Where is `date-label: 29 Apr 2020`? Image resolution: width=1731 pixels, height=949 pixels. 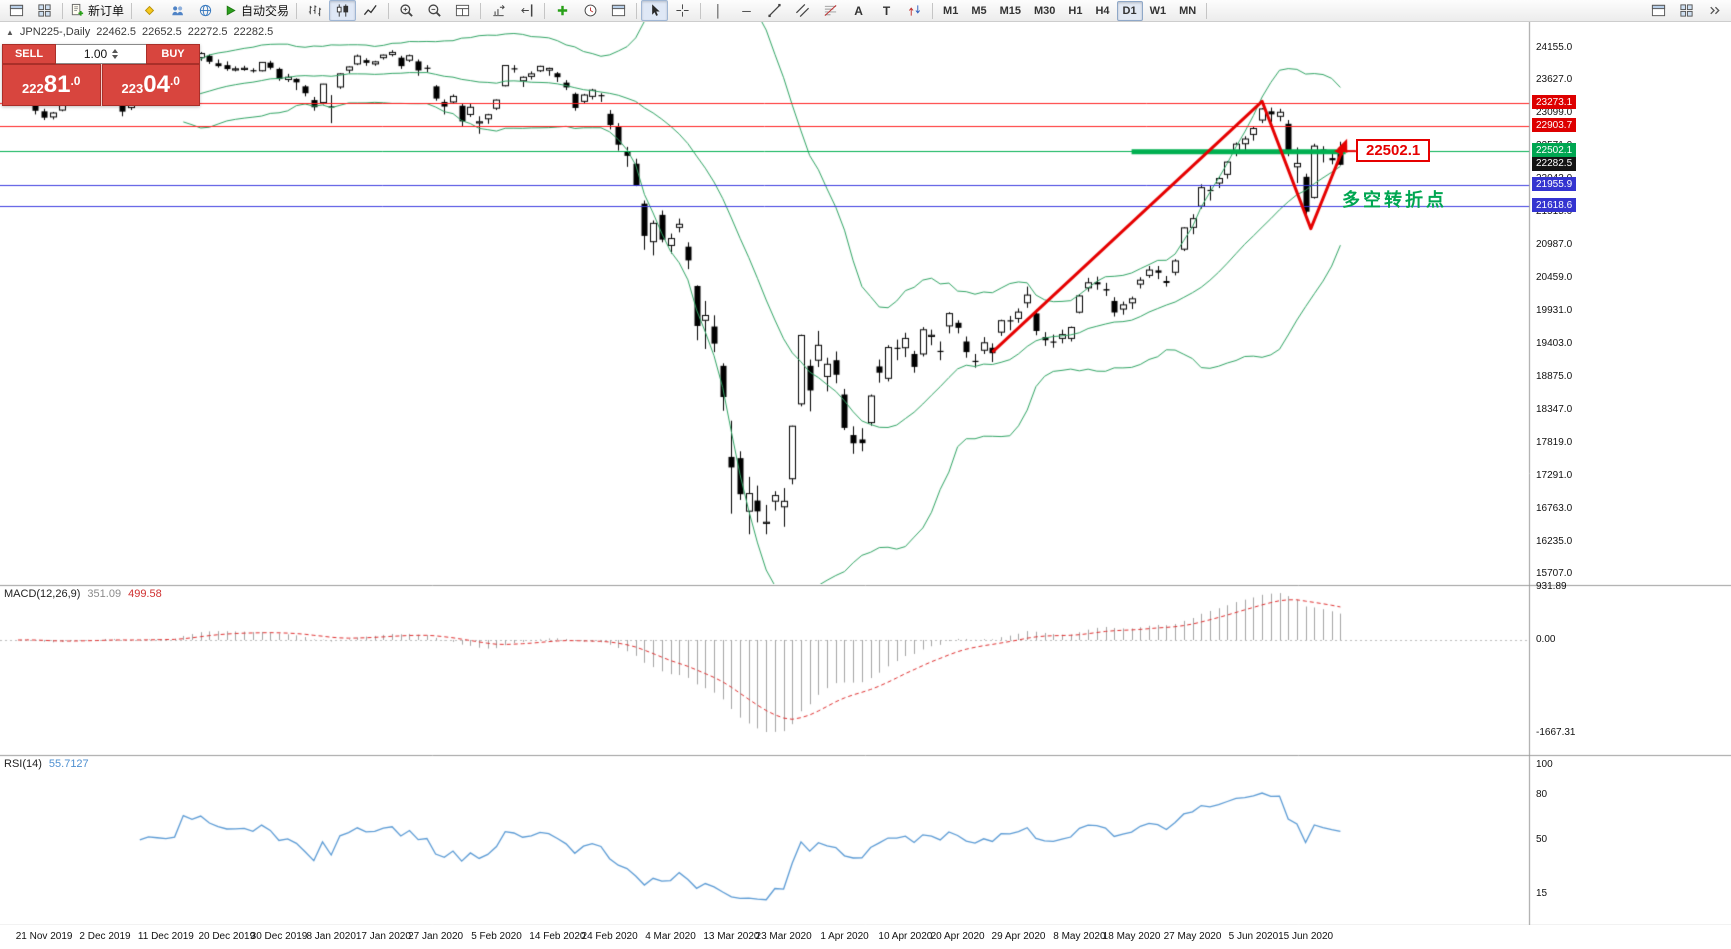 date-label: 29 Apr 2020 is located at coordinates (1018, 936).